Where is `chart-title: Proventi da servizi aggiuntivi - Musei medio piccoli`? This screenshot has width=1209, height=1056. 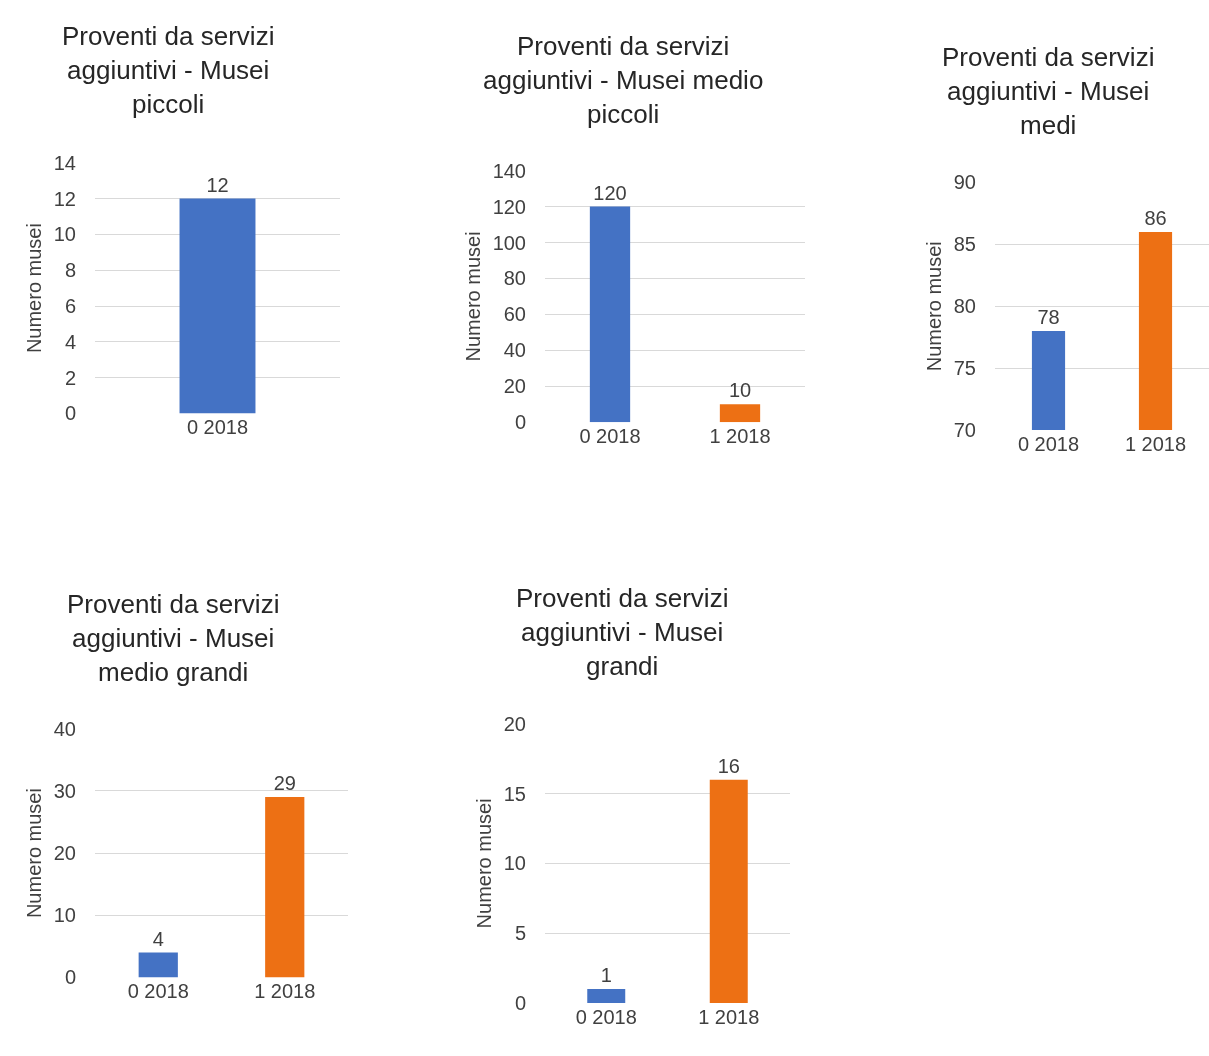 chart-title: Proventi da servizi aggiuntivi - Musei medio piccoli is located at coordinates (623, 80).